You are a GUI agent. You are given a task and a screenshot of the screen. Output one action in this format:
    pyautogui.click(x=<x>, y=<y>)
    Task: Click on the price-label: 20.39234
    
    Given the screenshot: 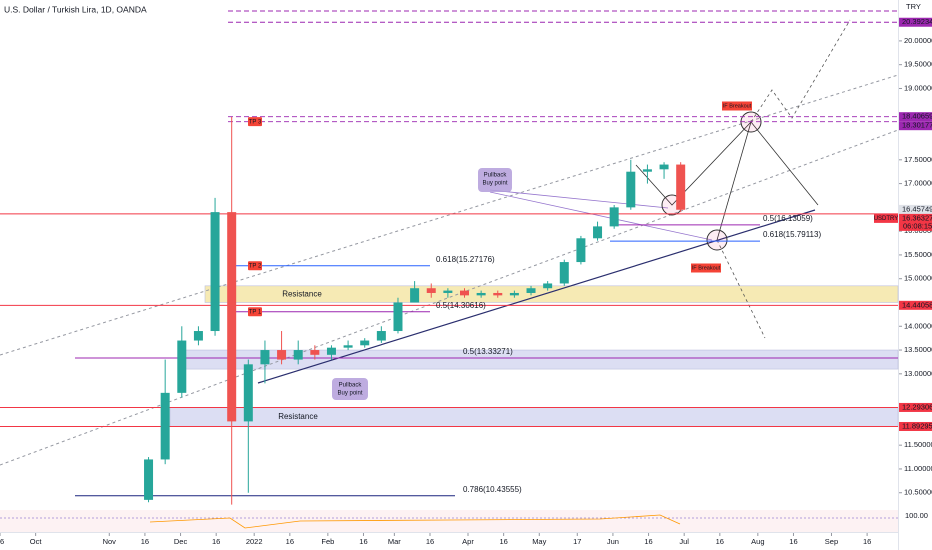 What is the action you would take?
    pyautogui.click(x=917, y=21)
    